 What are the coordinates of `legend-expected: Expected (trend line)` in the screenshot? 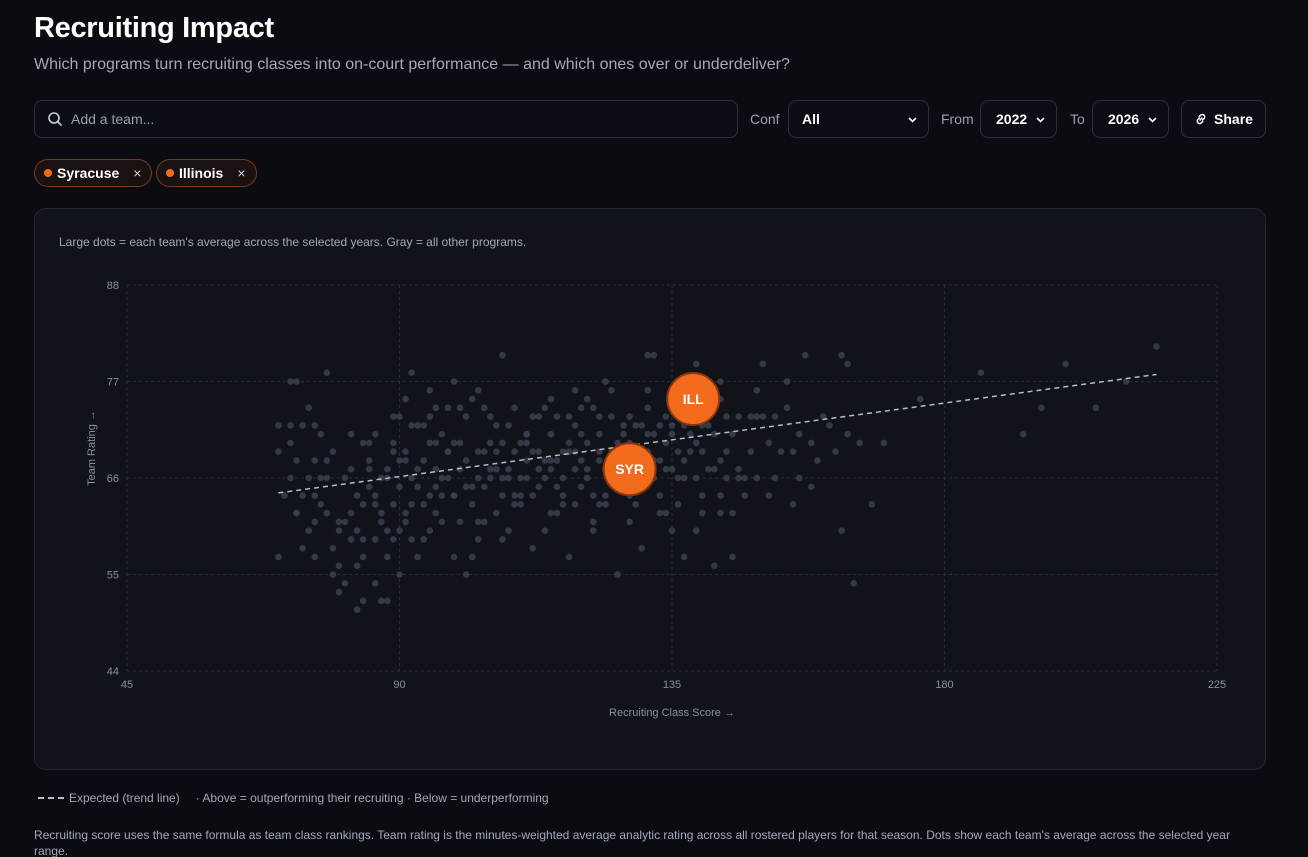 It's located at (124, 798).